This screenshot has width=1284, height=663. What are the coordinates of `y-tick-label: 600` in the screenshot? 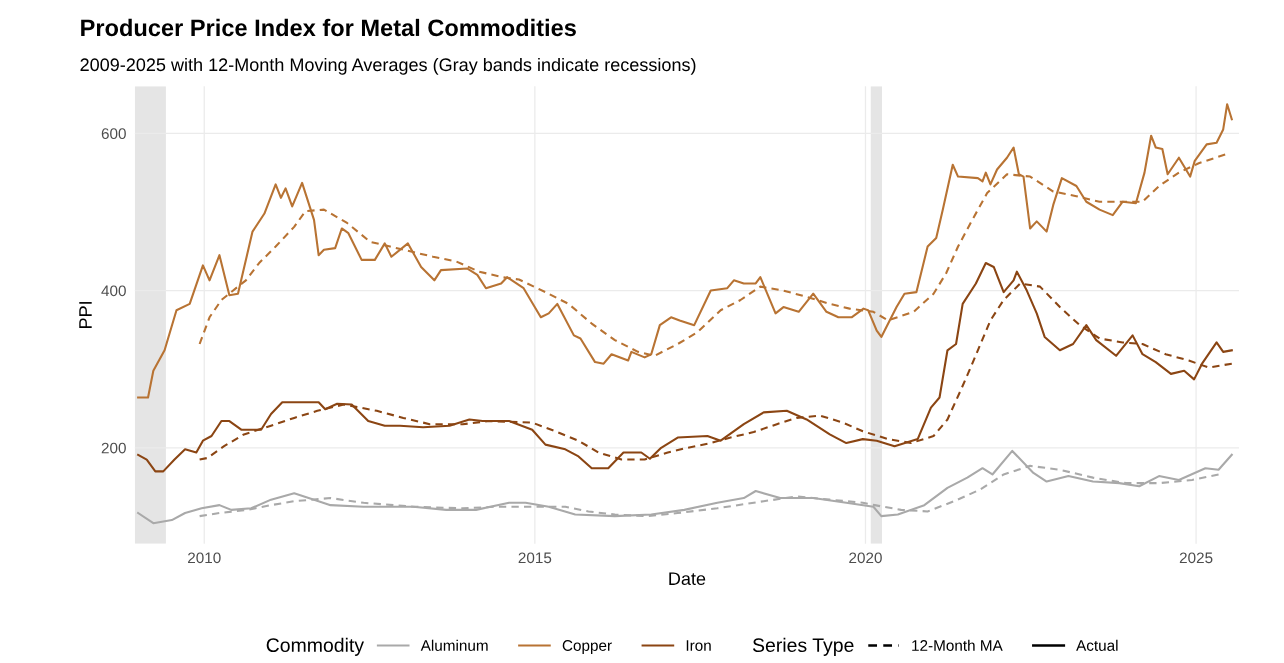 It's located at (113, 134).